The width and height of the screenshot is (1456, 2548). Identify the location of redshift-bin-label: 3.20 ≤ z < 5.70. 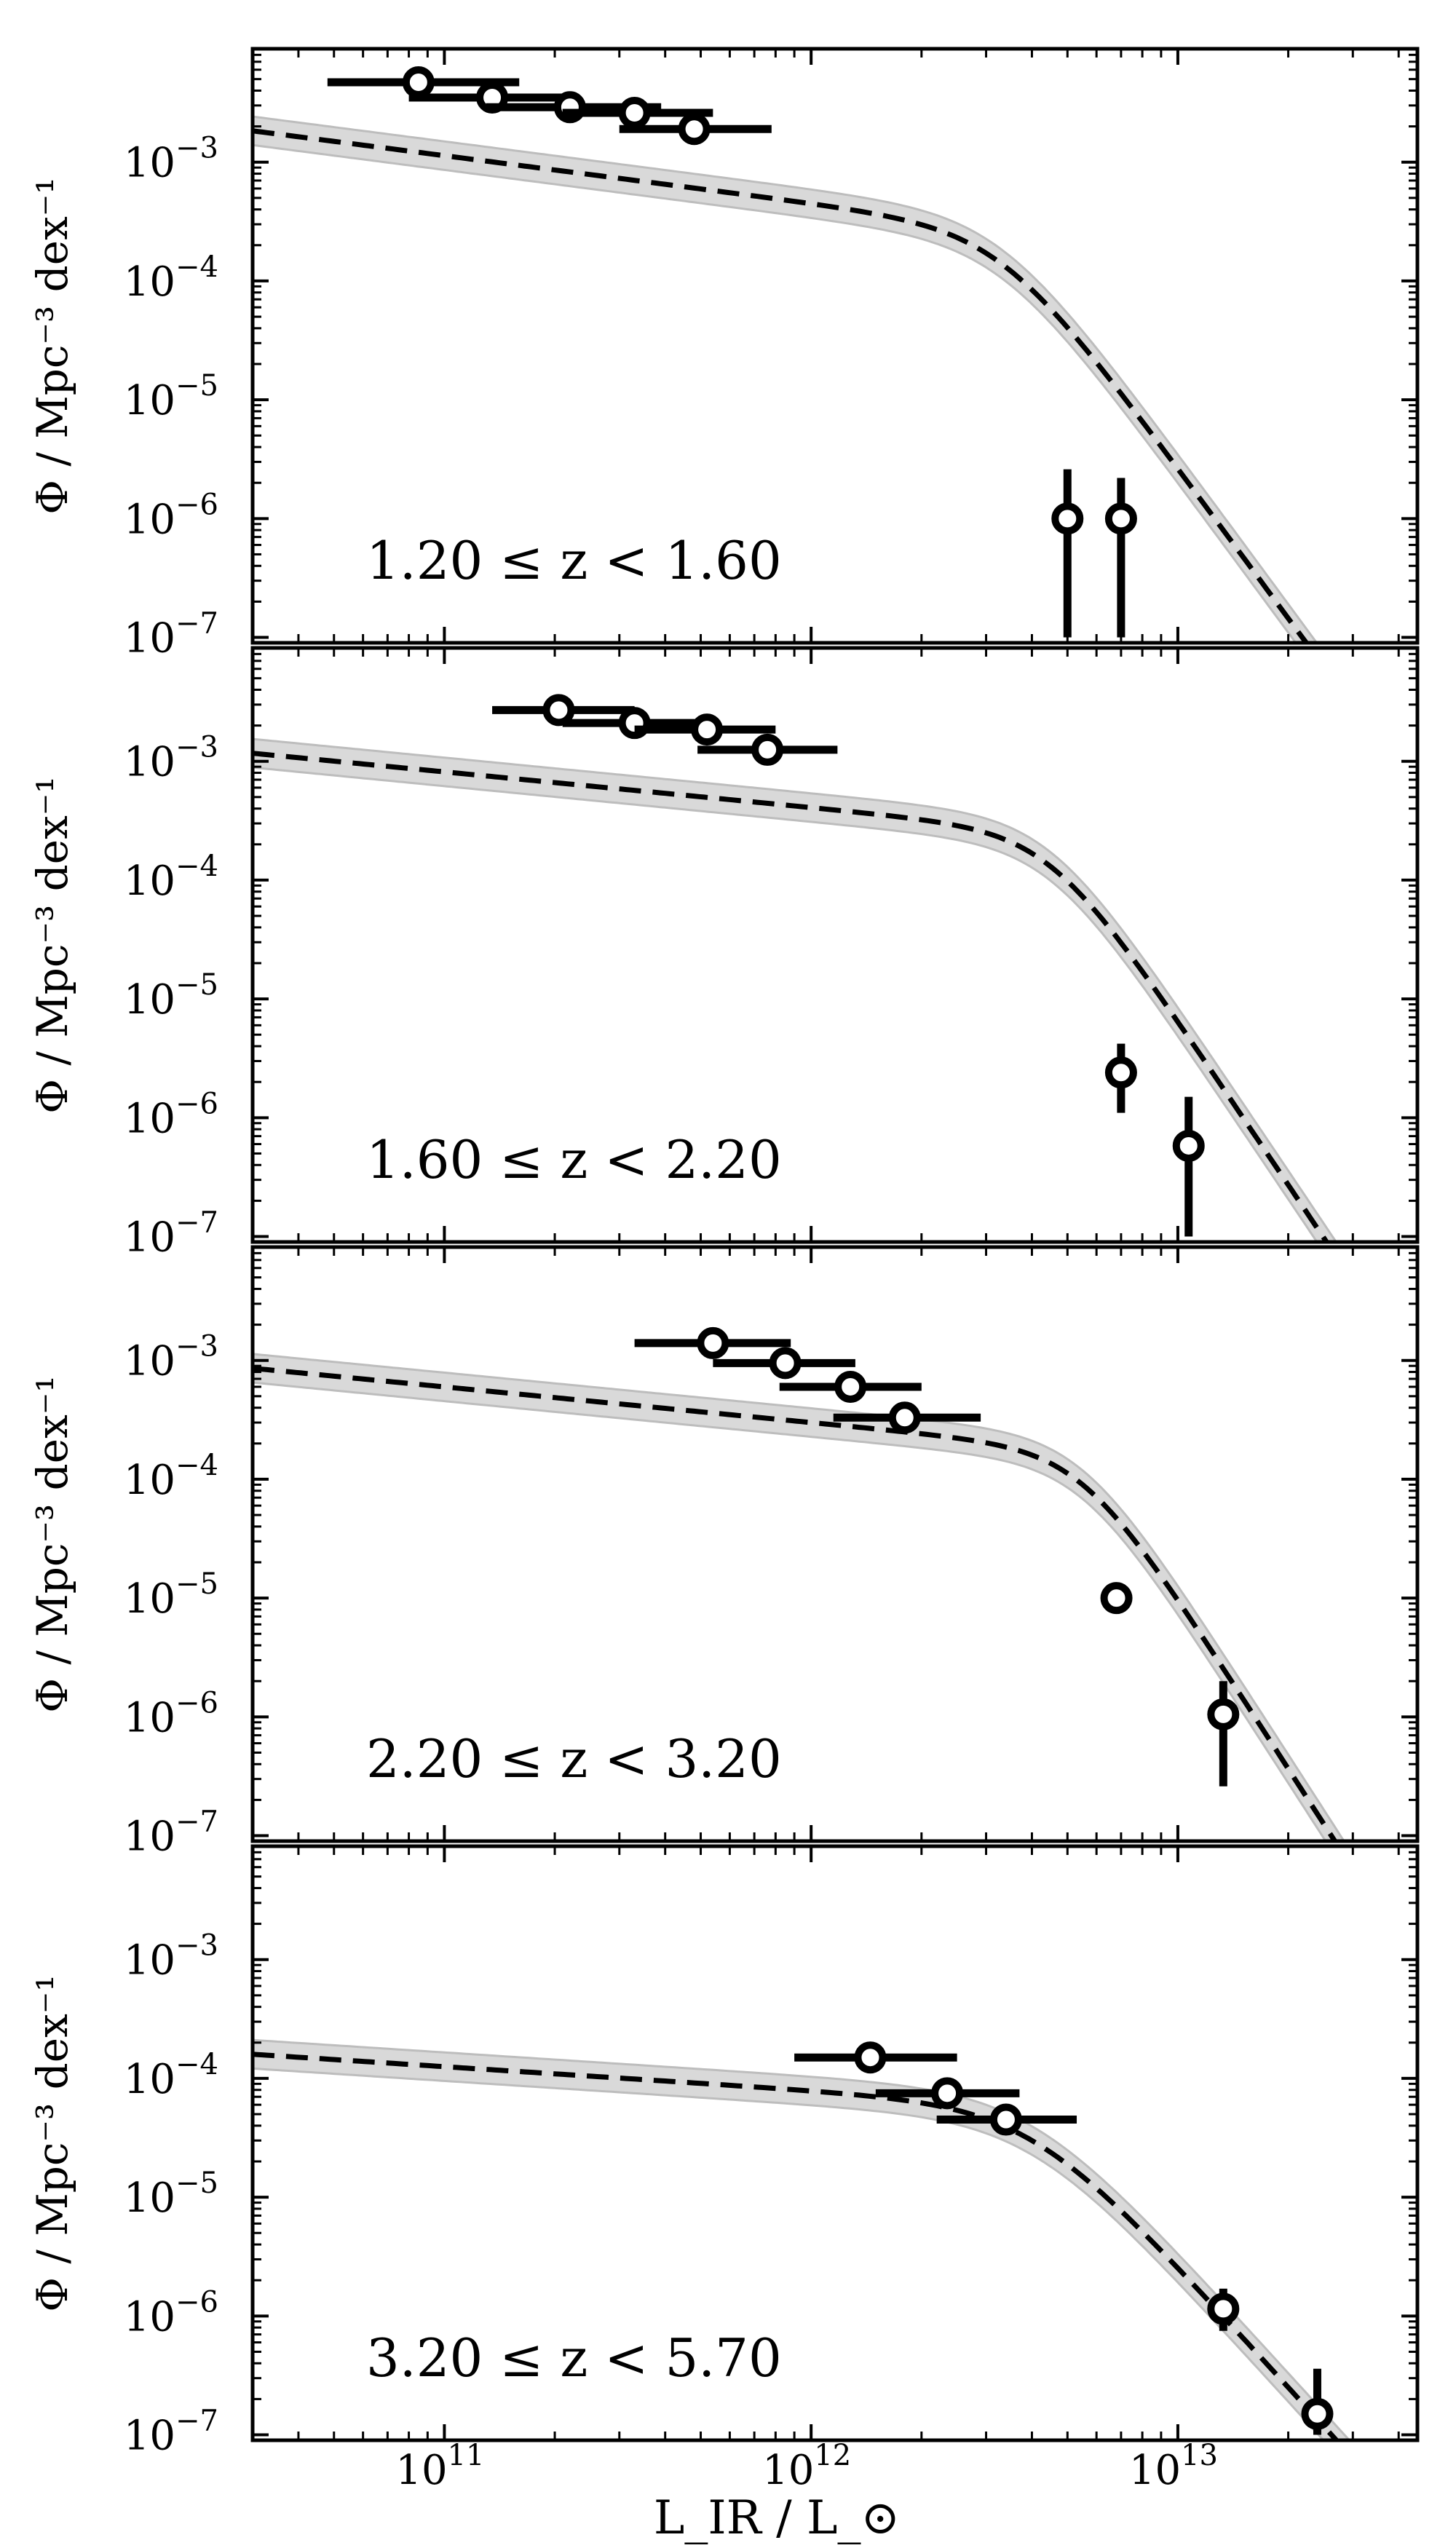
(574, 2358).